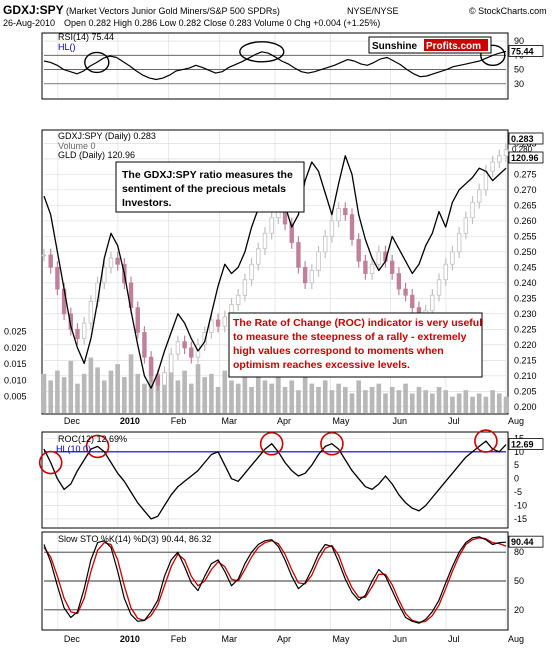  What do you see at coordinates (522, 51) in the screenshot?
I see `rsi-last-value: 75.44` at bounding box center [522, 51].